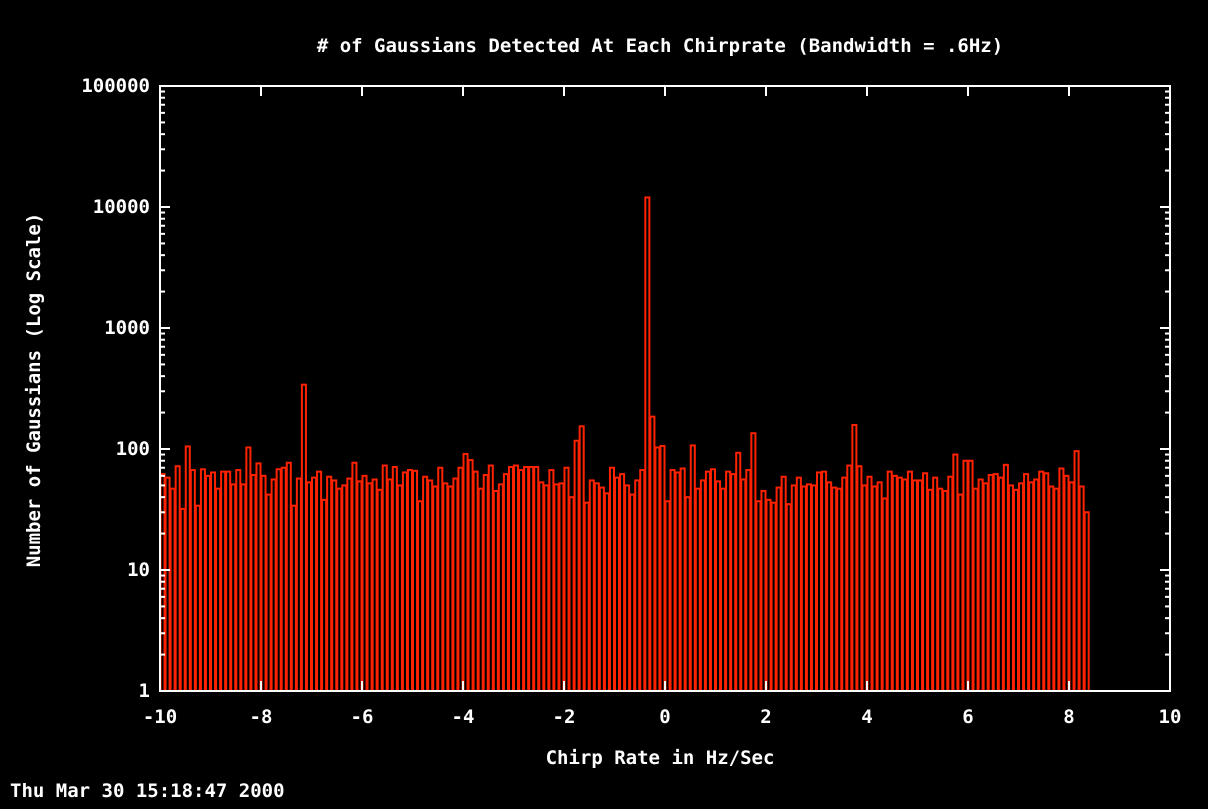 The image size is (1208, 809). I want to click on y-tick-label: 1000, so click(127, 328).